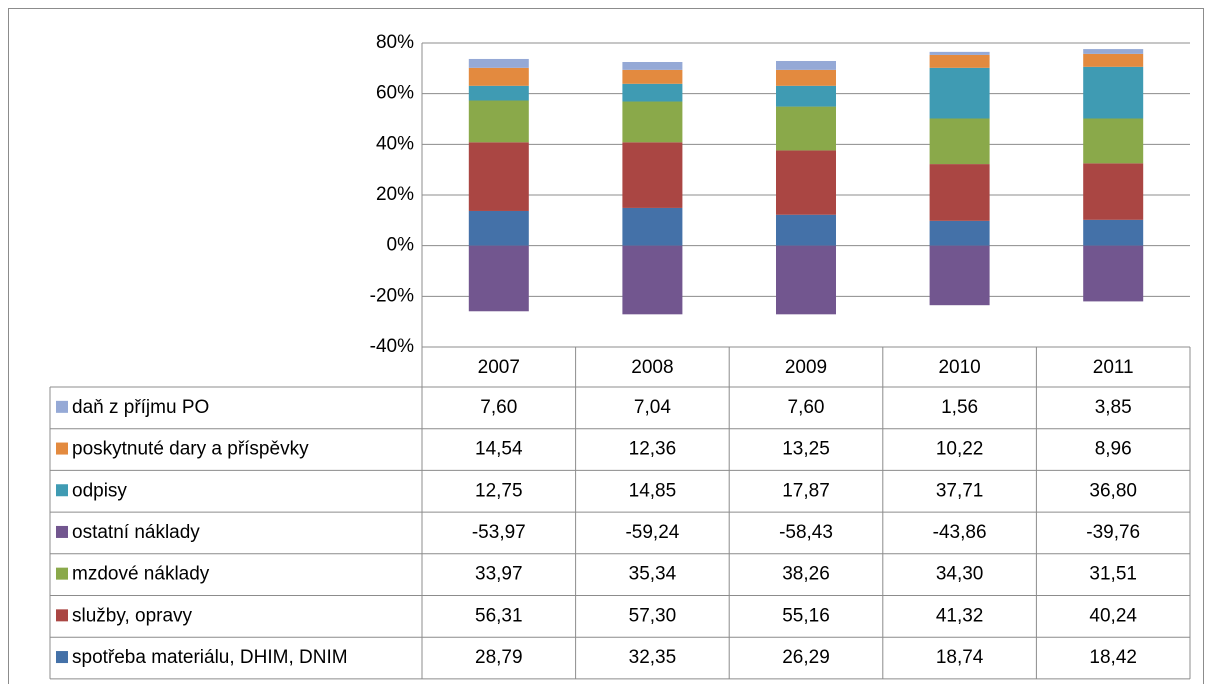 The image size is (1206, 684). I want to click on table-cell: 57,30, so click(653, 615).